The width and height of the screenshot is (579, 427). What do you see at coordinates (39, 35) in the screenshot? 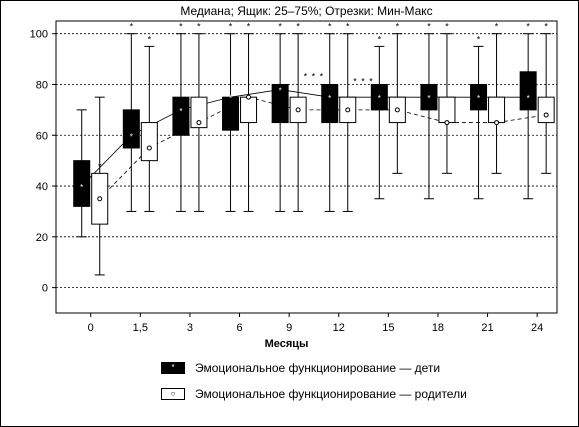
I see `y-tick-label: 100` at bounding box center [39, 35].